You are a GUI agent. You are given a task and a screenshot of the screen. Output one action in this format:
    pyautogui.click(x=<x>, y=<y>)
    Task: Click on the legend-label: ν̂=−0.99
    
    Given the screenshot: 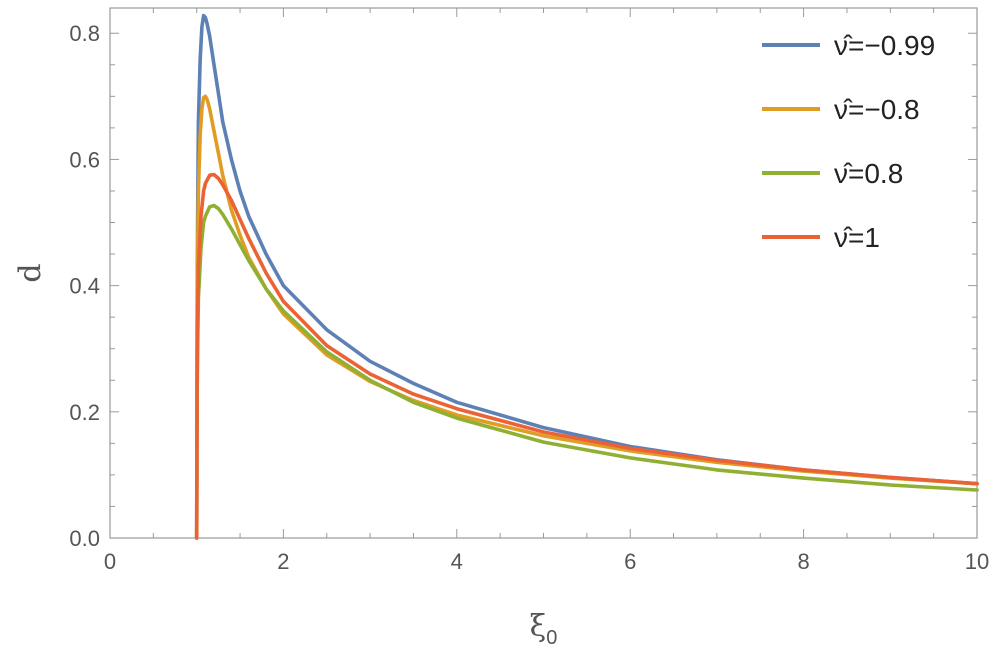 What is the action you would take?
    pyautogui.click(x=884, y=45)
    